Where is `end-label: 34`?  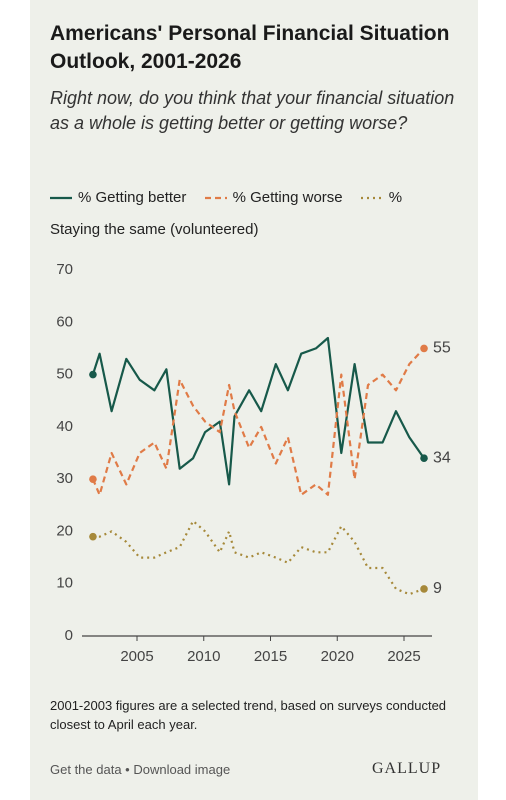
end-label: 34 is located at coordinates (442, 457).